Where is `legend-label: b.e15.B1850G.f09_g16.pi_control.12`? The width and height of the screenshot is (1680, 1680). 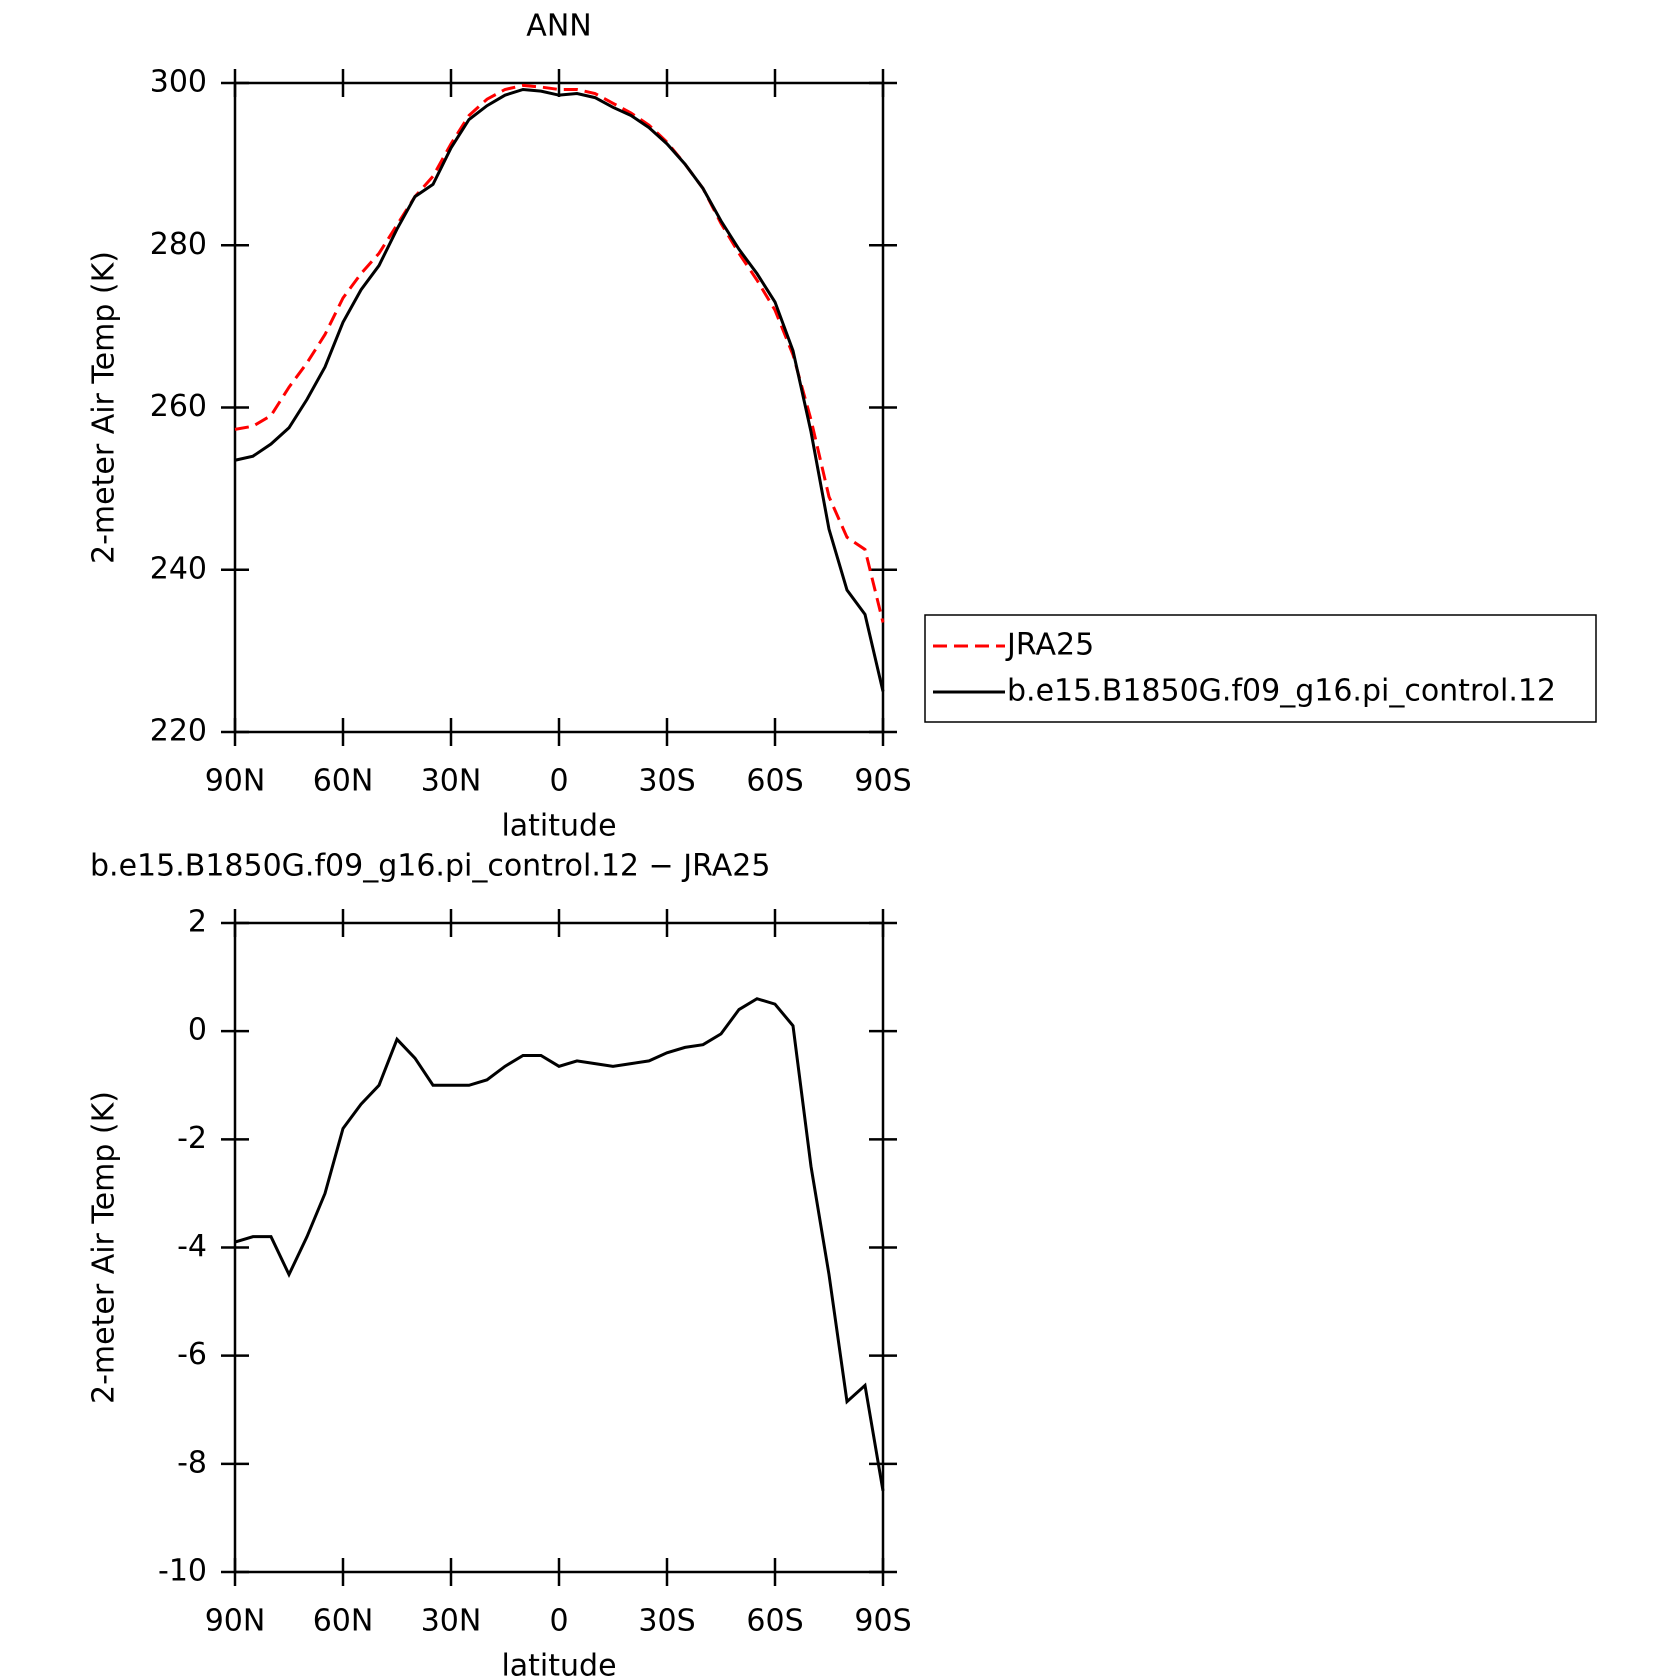 legend-label: b.e15.B1850G.f09_g16.pi_control.12 is located at coordinates (1281, 691).